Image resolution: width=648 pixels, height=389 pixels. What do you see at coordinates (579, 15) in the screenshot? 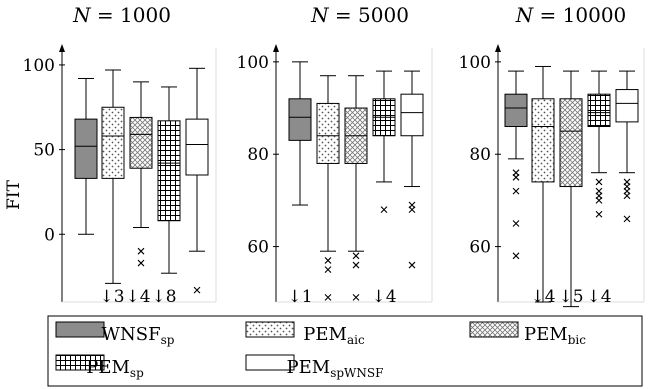
I see `panel-title-value: = 10000` at bounding box center [579, 15].